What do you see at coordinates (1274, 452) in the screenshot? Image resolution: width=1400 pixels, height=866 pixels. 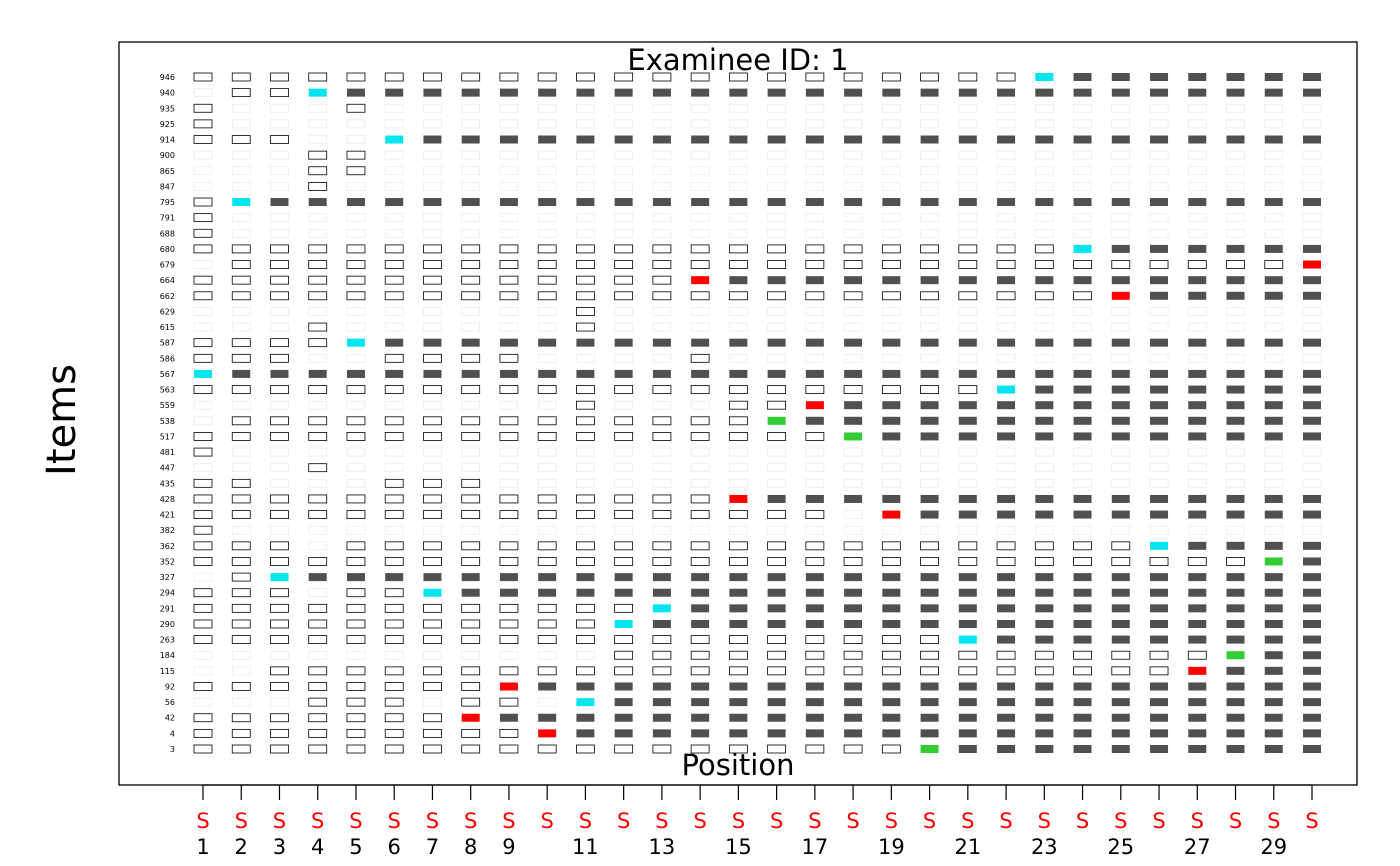 I see `cell-unavailable-481-p29` at bounding box center [1274, 452].